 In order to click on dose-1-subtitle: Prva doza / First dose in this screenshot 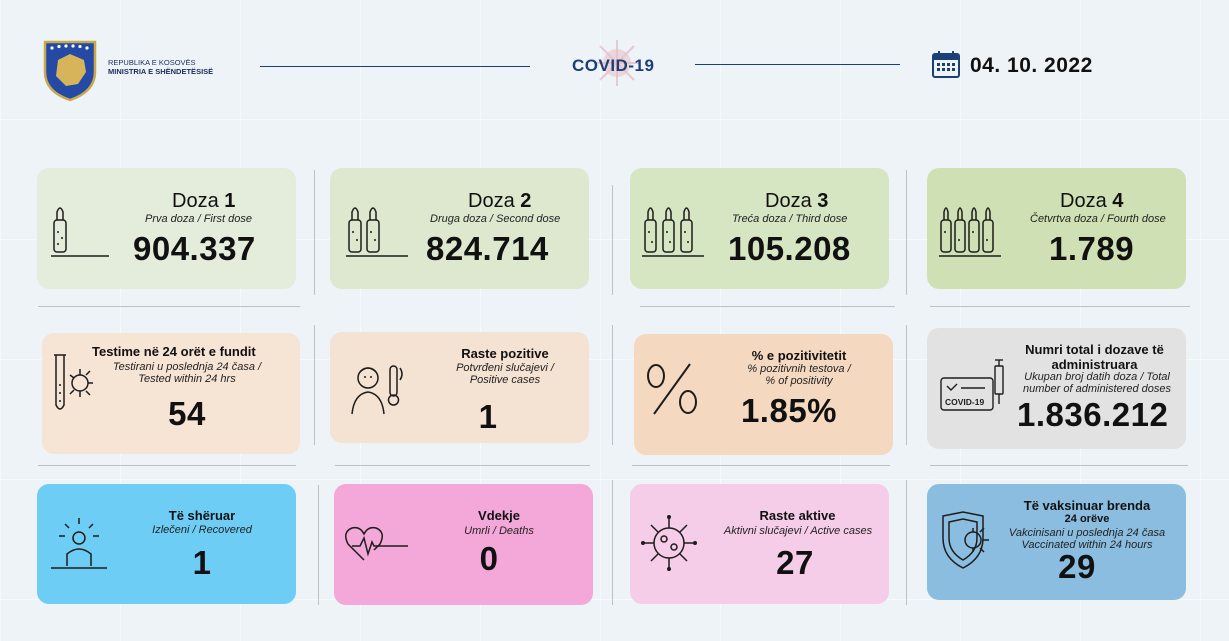, I will do `click(198, 219)`.